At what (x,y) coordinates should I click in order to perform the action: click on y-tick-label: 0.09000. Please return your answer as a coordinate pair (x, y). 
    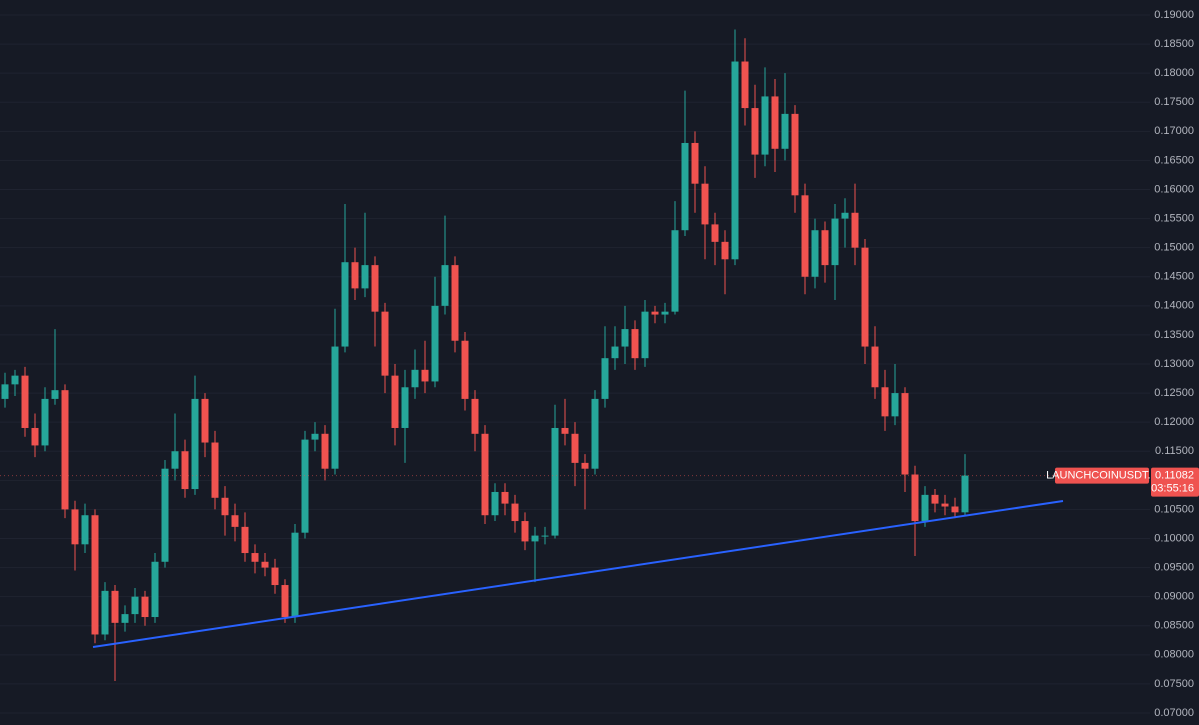
    Looking at the image, I should click on (1174, 597).